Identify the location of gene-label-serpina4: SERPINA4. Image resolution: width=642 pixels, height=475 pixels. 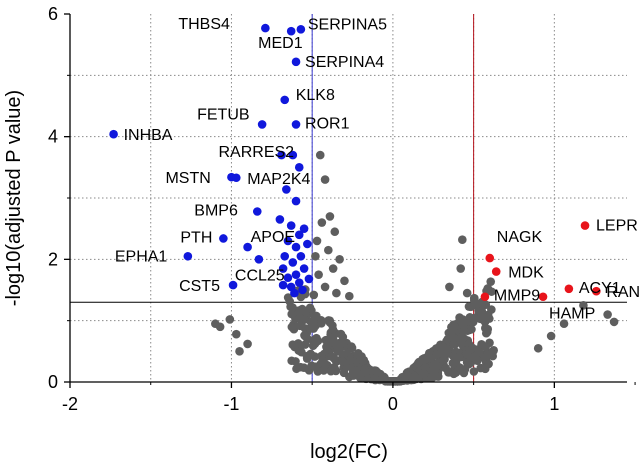
(344, 62).